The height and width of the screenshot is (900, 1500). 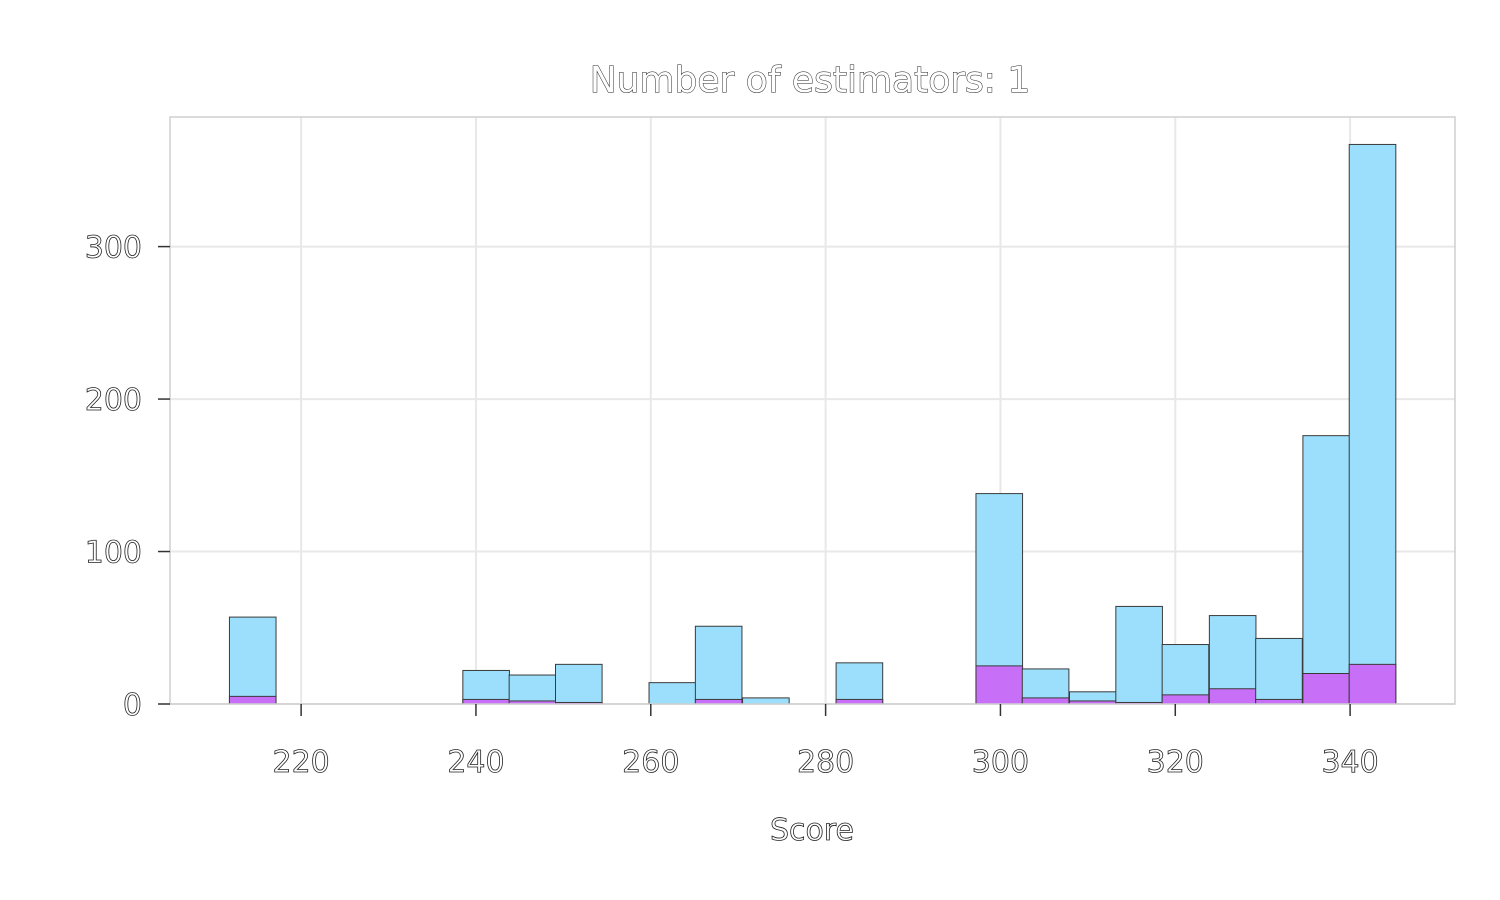 I want to click on x-axis-label: Score, so click(x=812, y=830).